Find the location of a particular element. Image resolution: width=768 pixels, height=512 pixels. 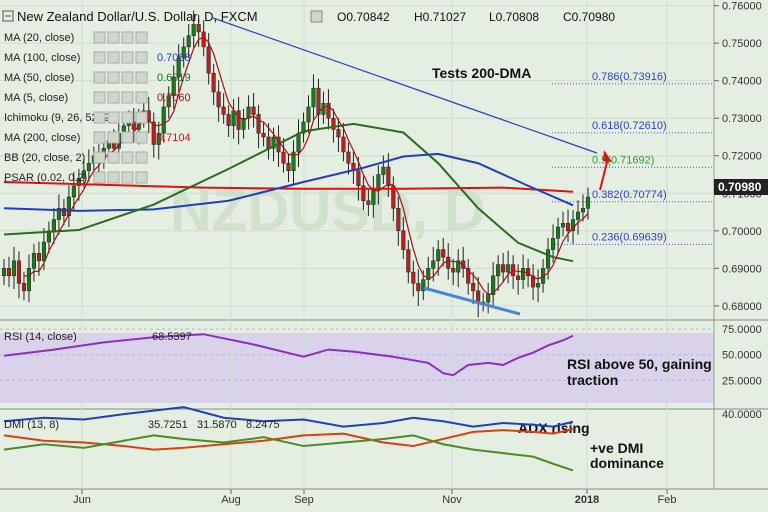

fib-label: 0.618(0.72610) is located at coordinates (629, 126).